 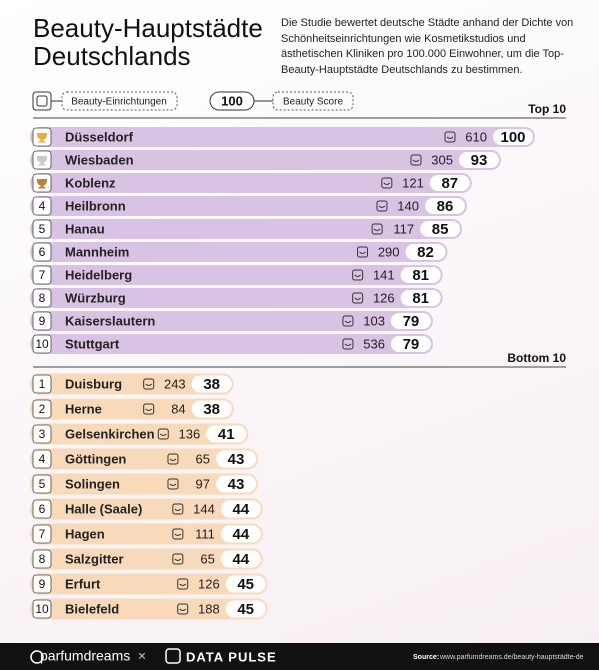 What do you see at coordinates (211, 409) in the screenshot?
I see `score: 38` at bounding box center [211, 409].